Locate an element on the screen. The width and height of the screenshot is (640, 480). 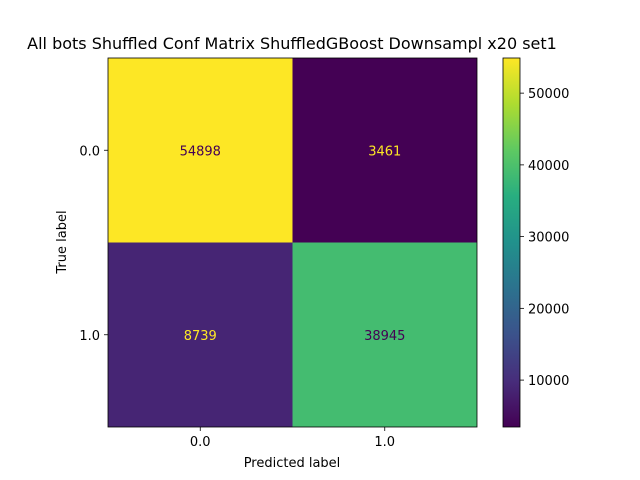
matrix-cell-labels: 54898 3461 8739 38945 is located at coordinates (293, 244).